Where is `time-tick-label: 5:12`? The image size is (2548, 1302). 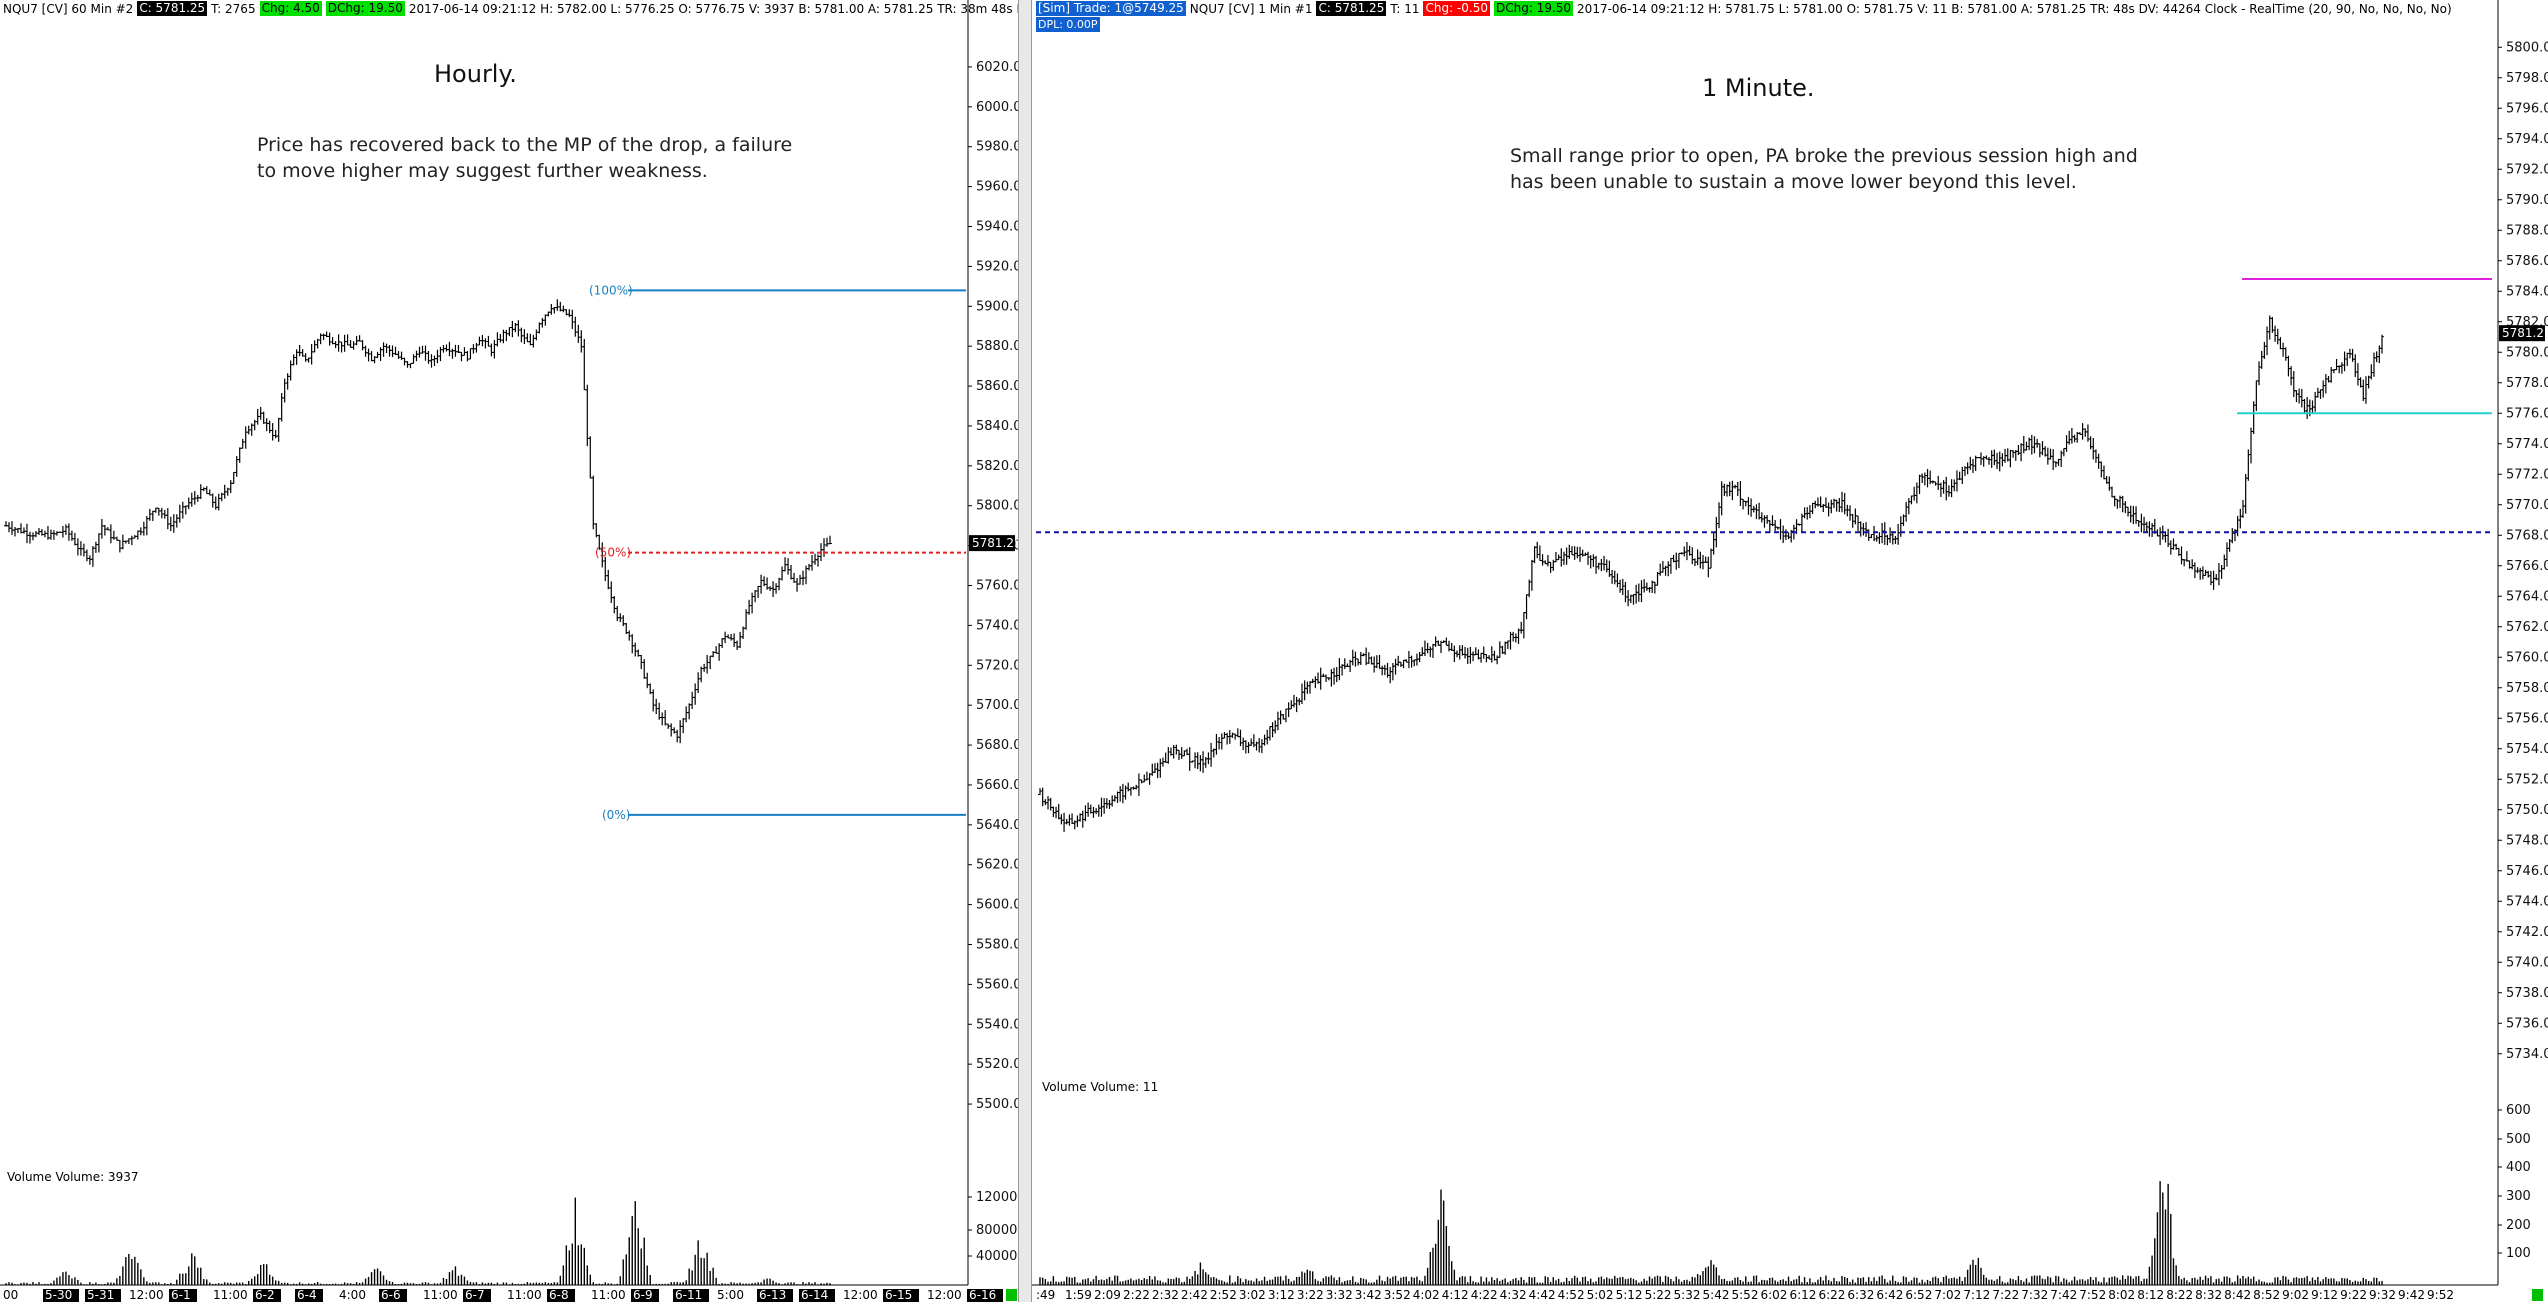
time-tick-label: 5:12 is located at coordinates (1629, 1295).